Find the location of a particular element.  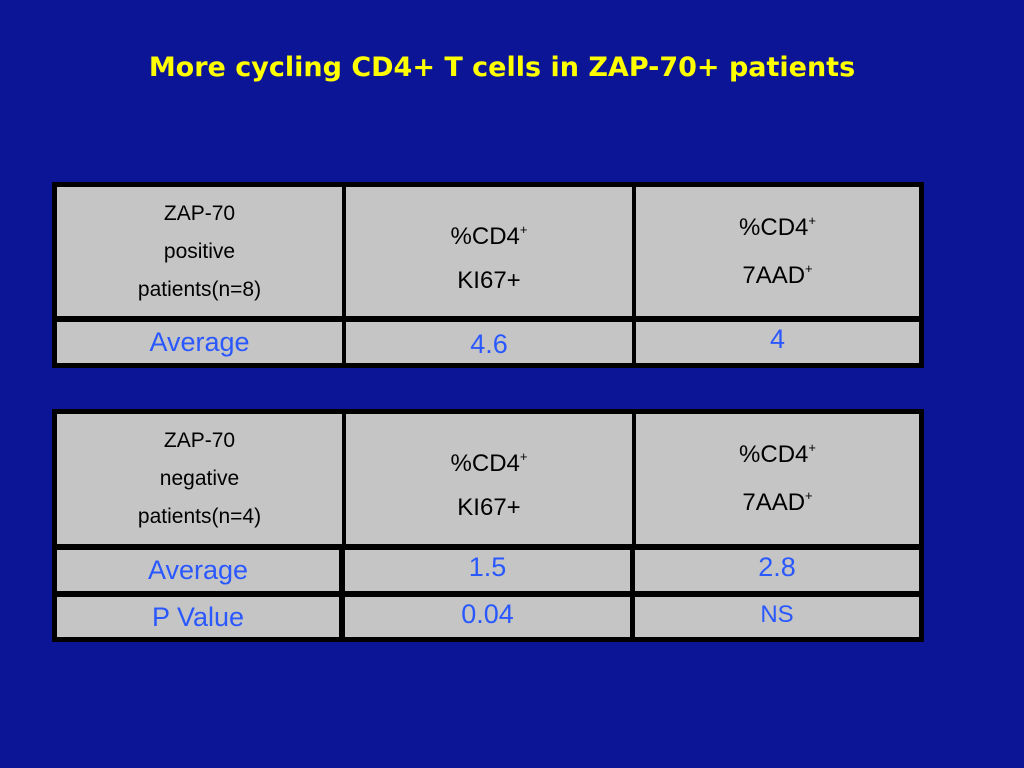

table-cell: 4 is located at coordinates (777, 342).